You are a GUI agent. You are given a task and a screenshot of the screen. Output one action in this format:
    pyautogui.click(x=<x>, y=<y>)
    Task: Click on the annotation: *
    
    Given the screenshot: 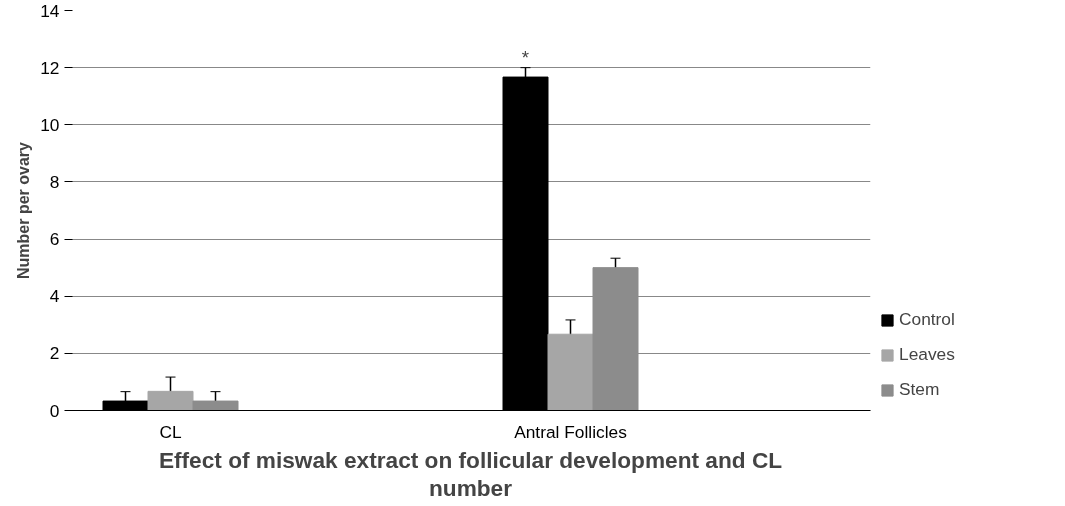 What is the action you would take?
    pyautogui.click(x=525, y=57)
    